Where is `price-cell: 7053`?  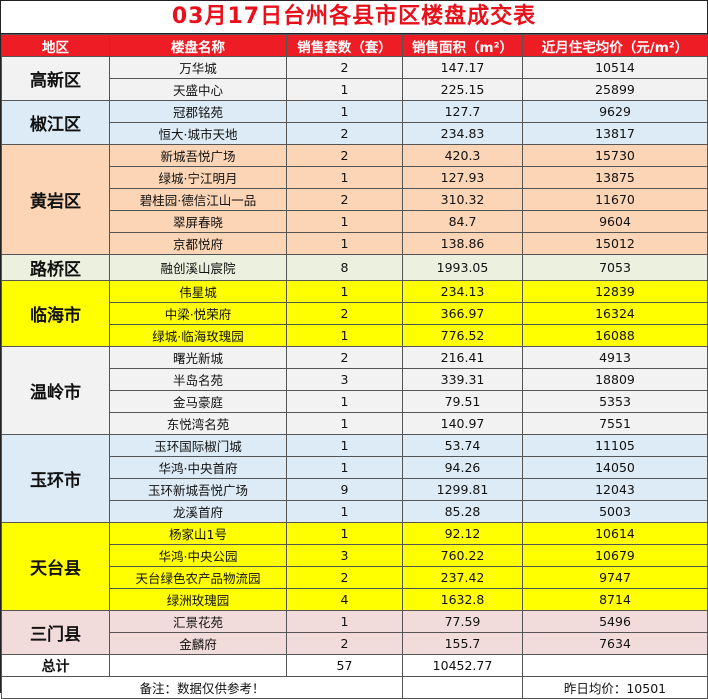
price-cell: 7053 is located at coordinates (615, 267).